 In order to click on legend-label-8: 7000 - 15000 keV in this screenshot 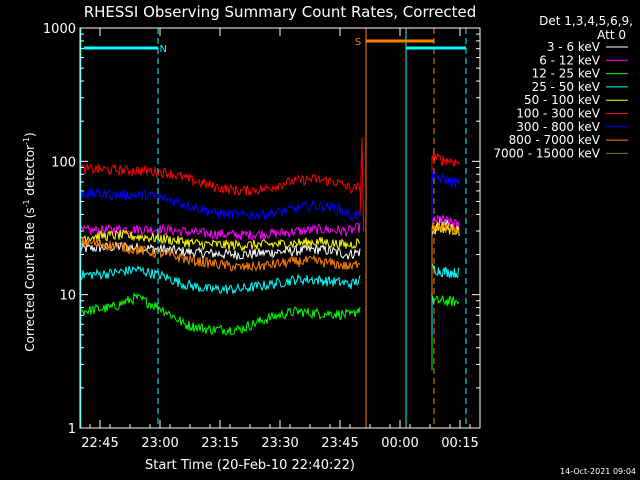, I will do `click(546, 153)`.